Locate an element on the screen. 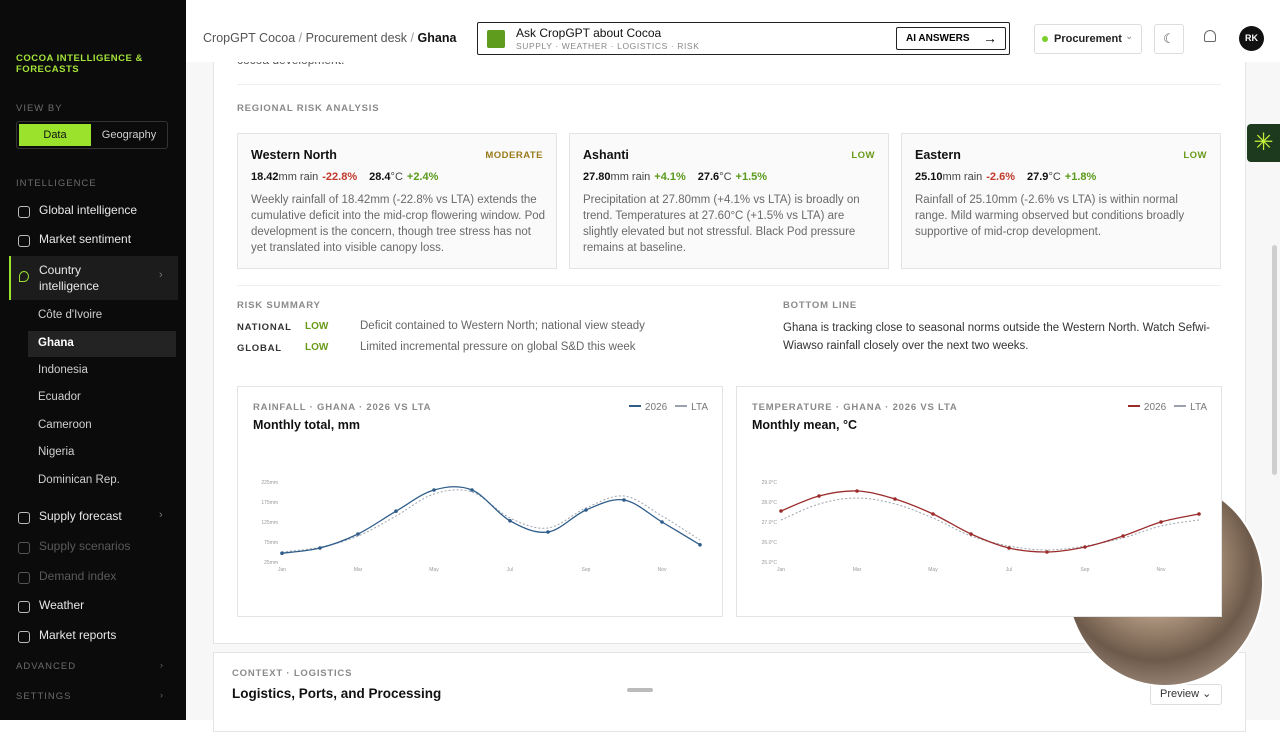 The height and width of the screenshot is (732, 1280). y-tick-label: 26.0°C is located at coordinates (770, 543).